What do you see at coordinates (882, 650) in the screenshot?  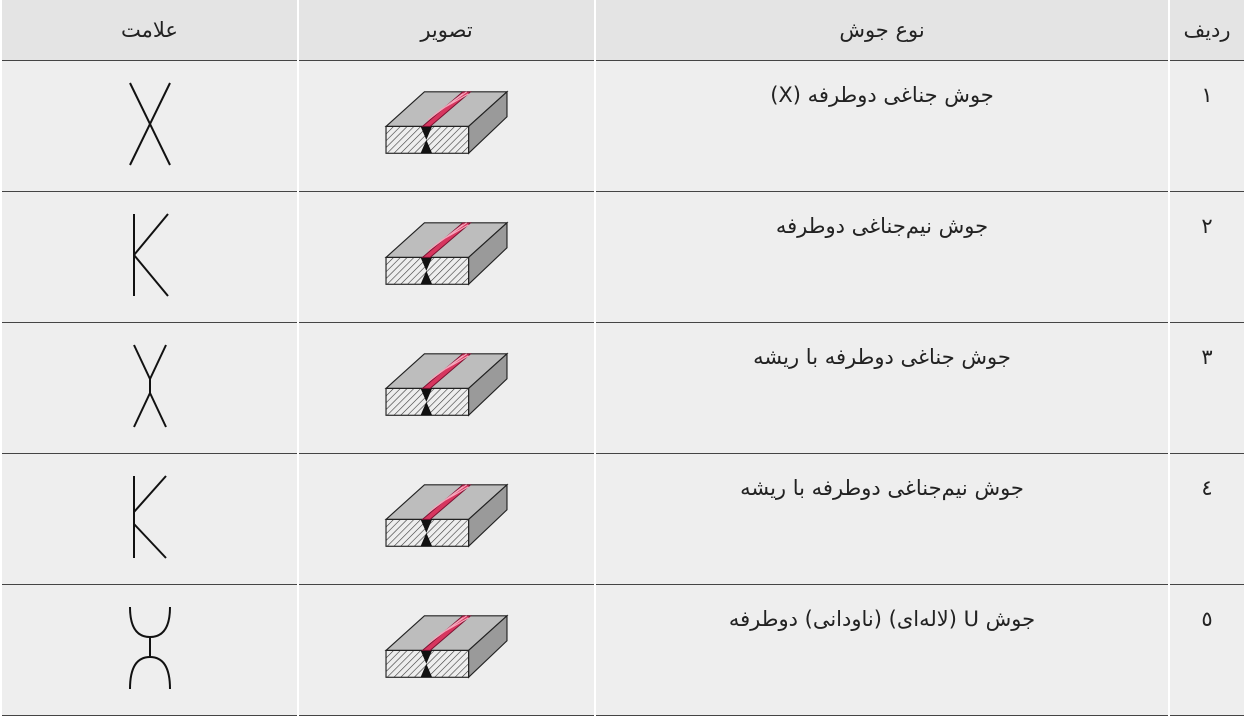 I see `weld-name: جوش U (لاله‌ای) (ناودانی) دوطرفه` at bounding box center [882, 650].